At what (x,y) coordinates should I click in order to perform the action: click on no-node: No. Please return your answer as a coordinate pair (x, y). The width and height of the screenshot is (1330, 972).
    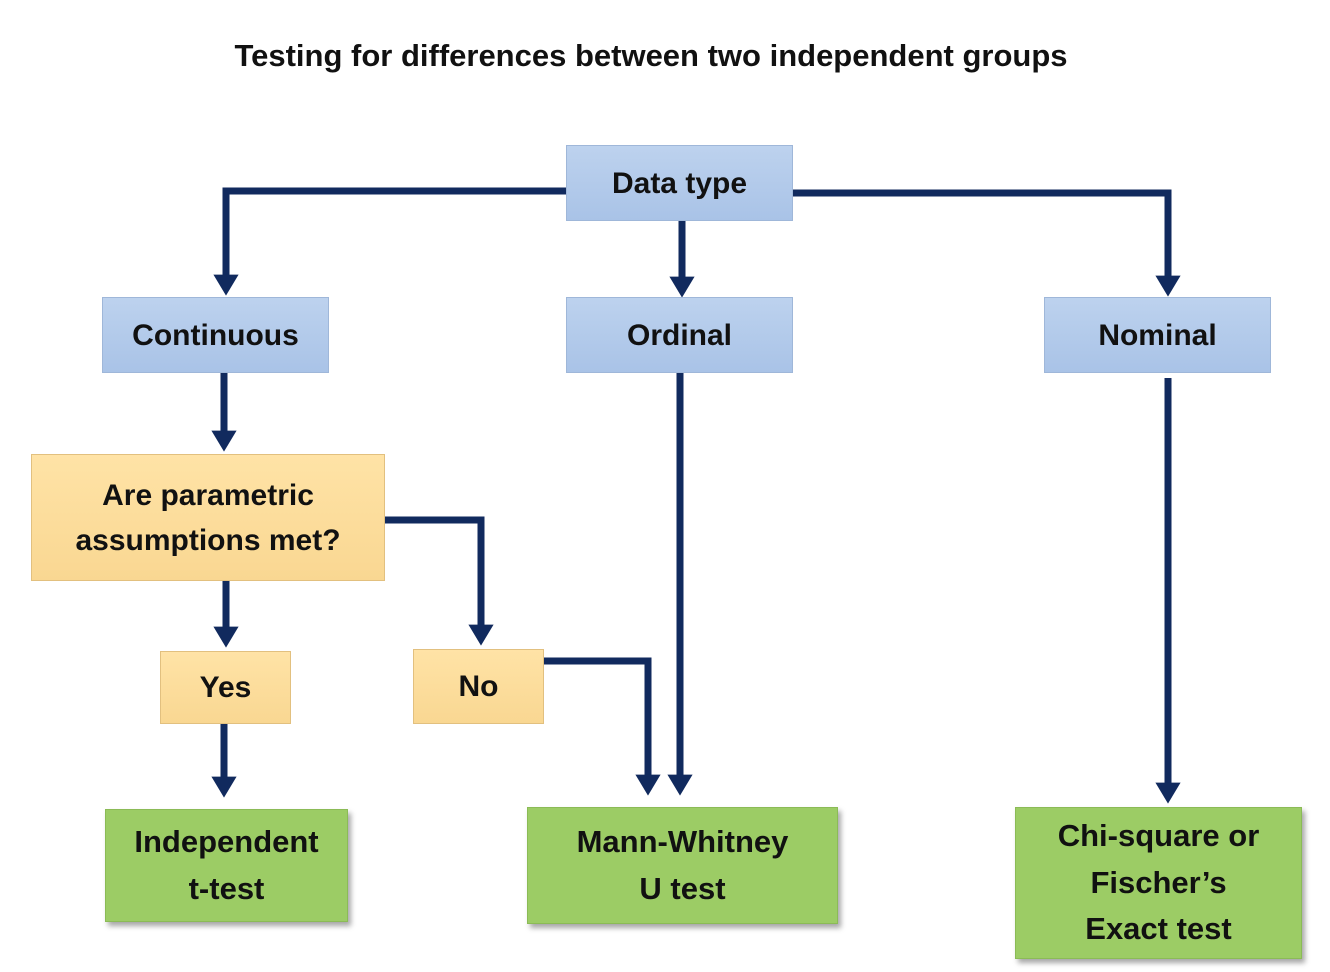
    Looking at the image, I should click on (478, 686).